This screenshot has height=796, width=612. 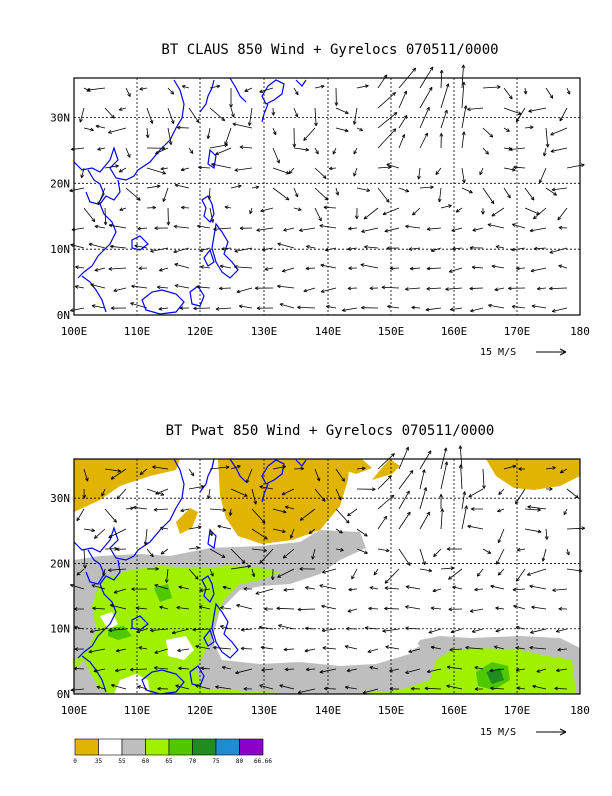 What do you see at coordinates (60, 596) in the screenshot?
I see `bottom-map-latitude-labels: 30N 20N 10N 0N` at bounding box center [60, 596].